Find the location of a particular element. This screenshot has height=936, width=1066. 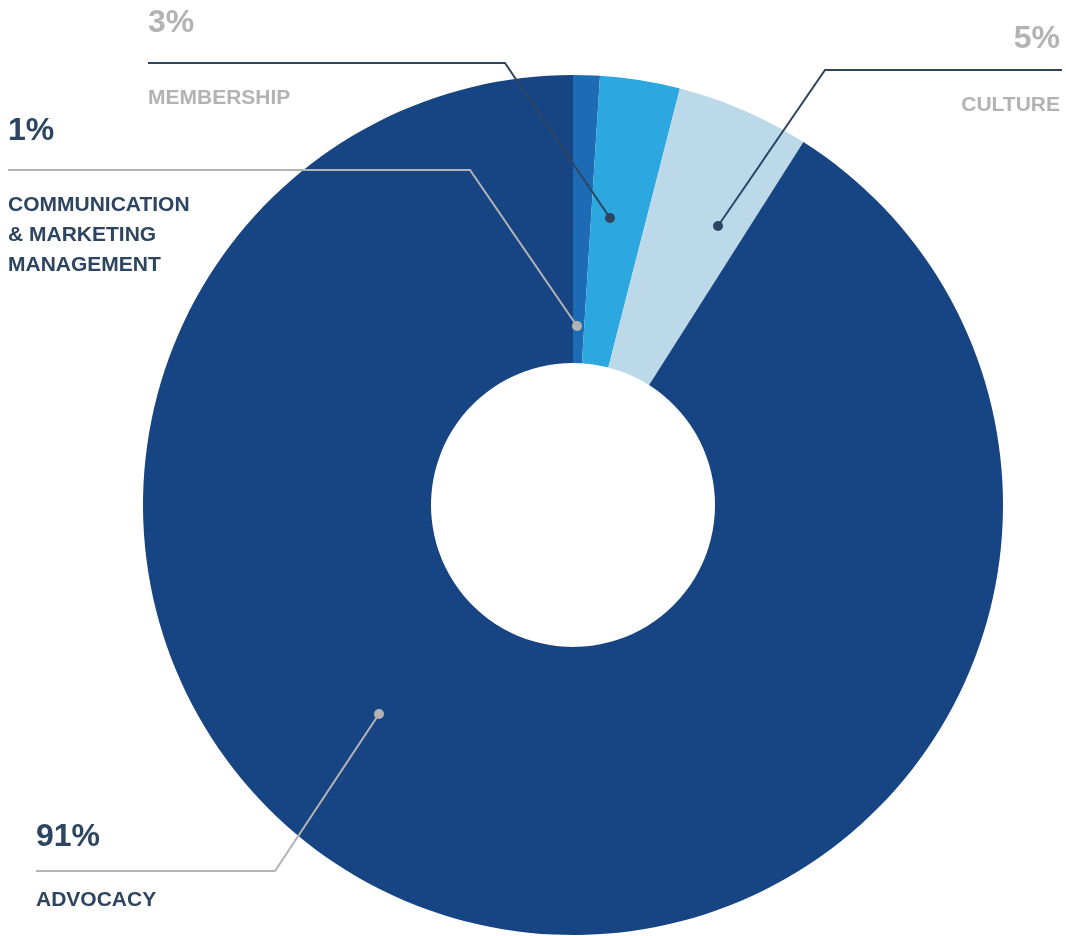

slice-label: MEMBERSHIP is located at coordinates (219, 96).